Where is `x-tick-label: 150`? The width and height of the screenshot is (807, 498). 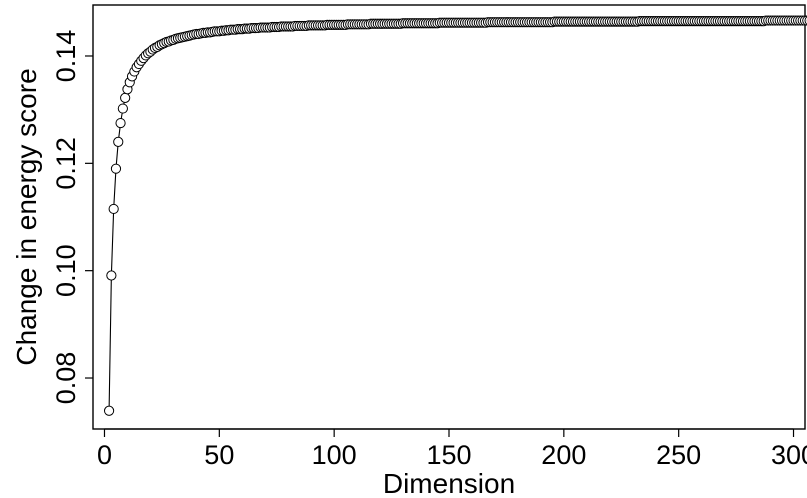 x-tick-label: 150 is located at coordinates (448, 455).